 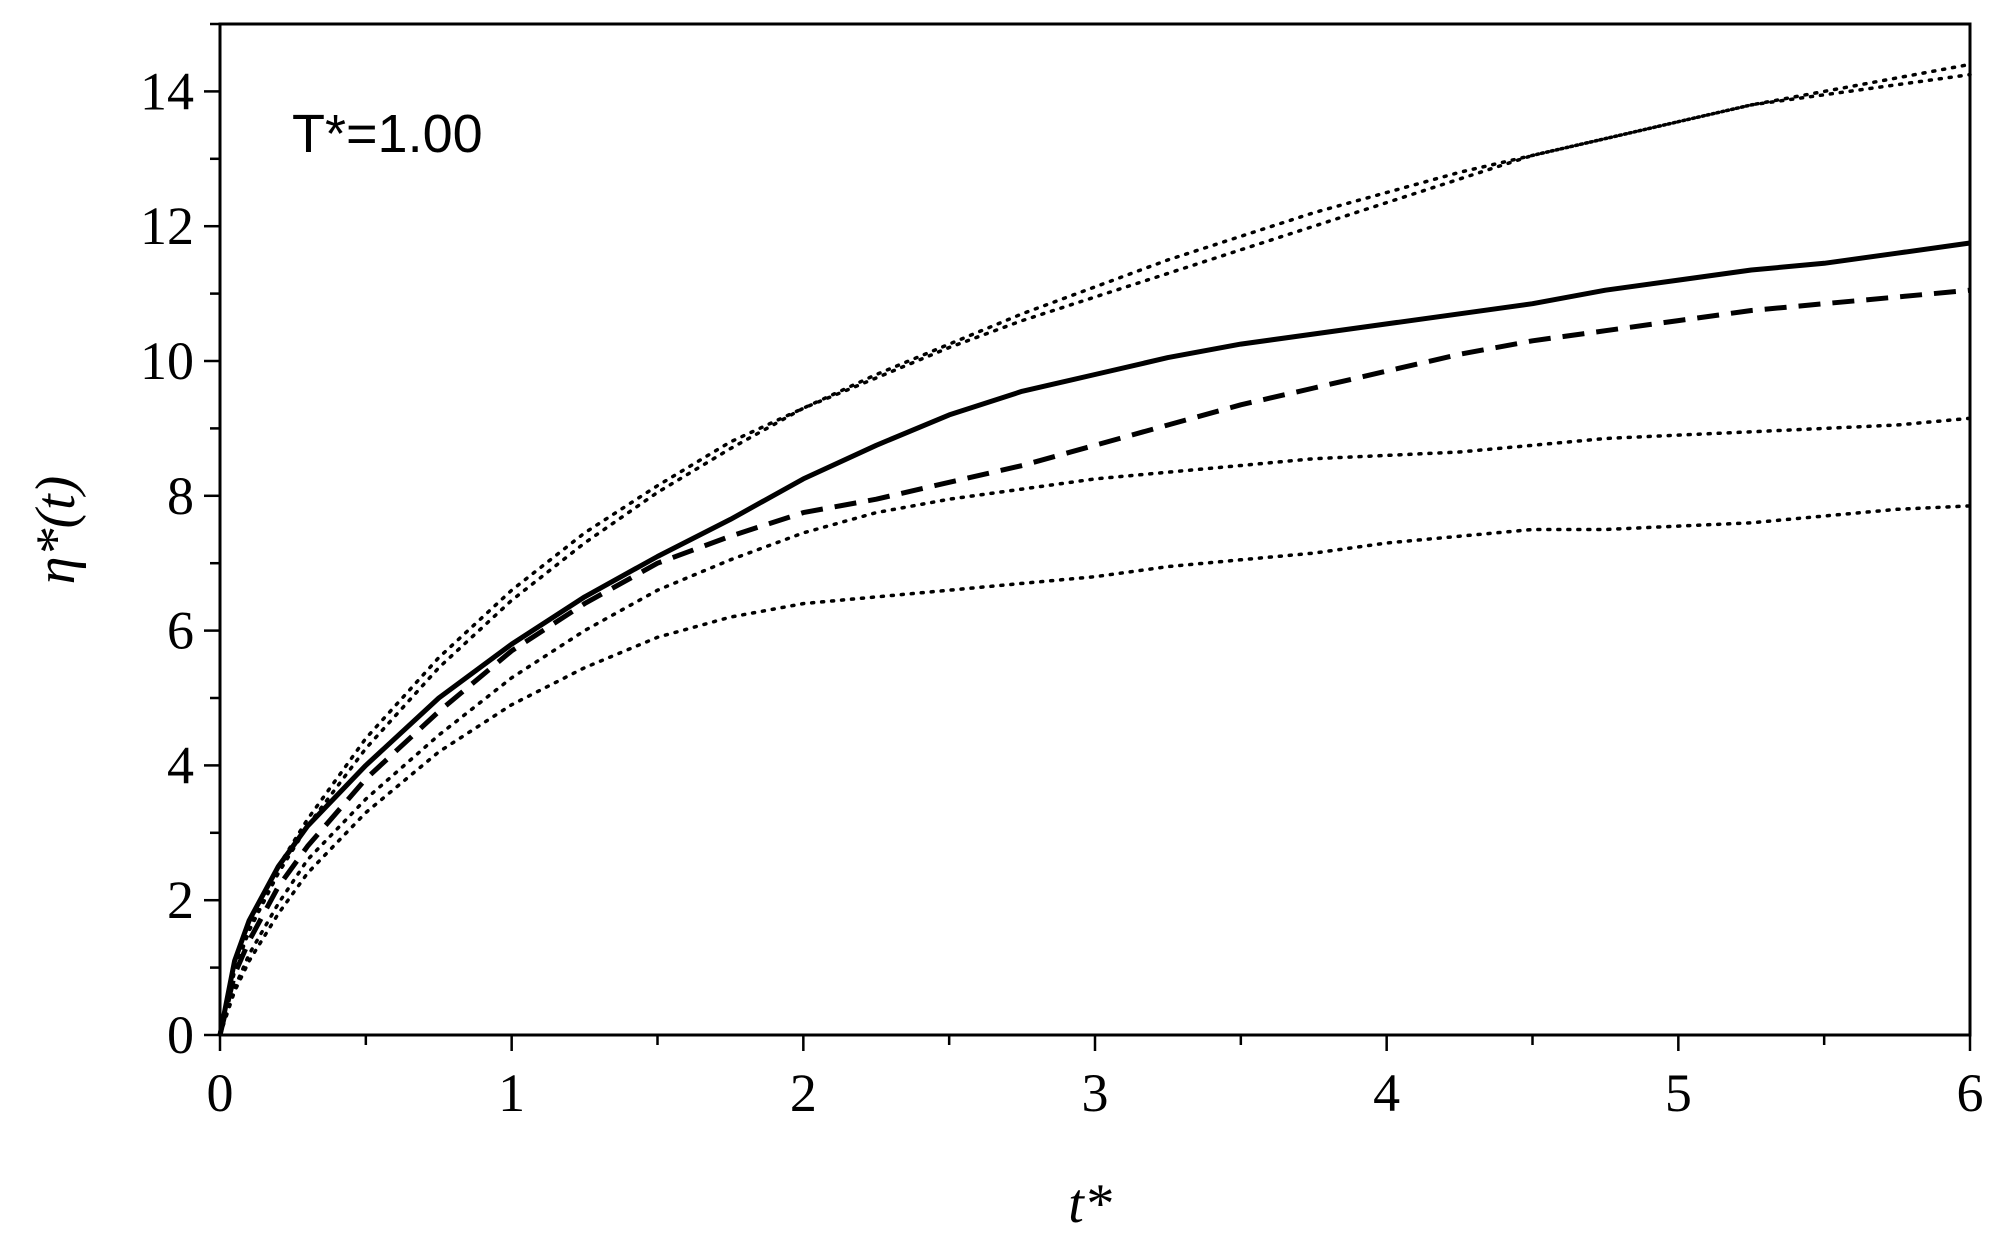 I want to click on x-tick-label: 6, so click(x=1970, y=1093).